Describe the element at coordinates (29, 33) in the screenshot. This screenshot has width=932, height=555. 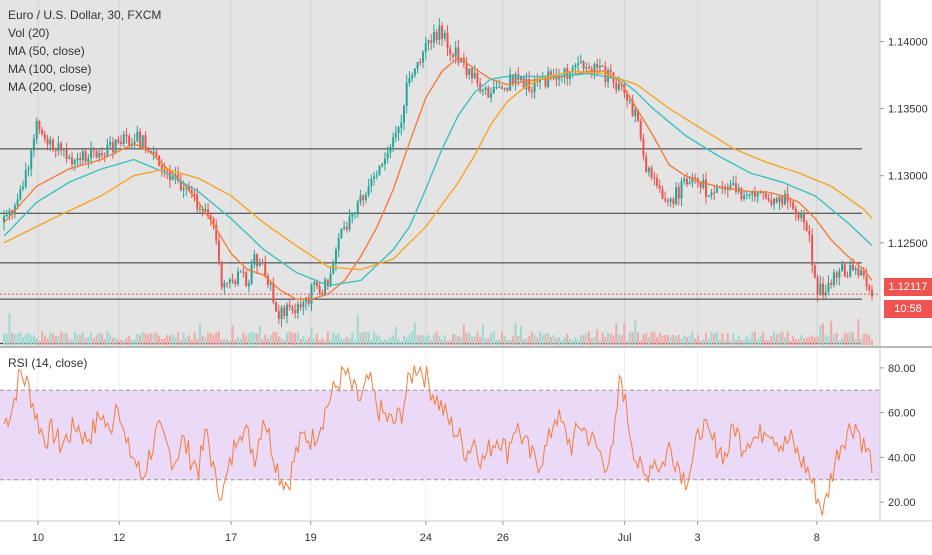
I see `legend-volume: Vol (20)` at that location.